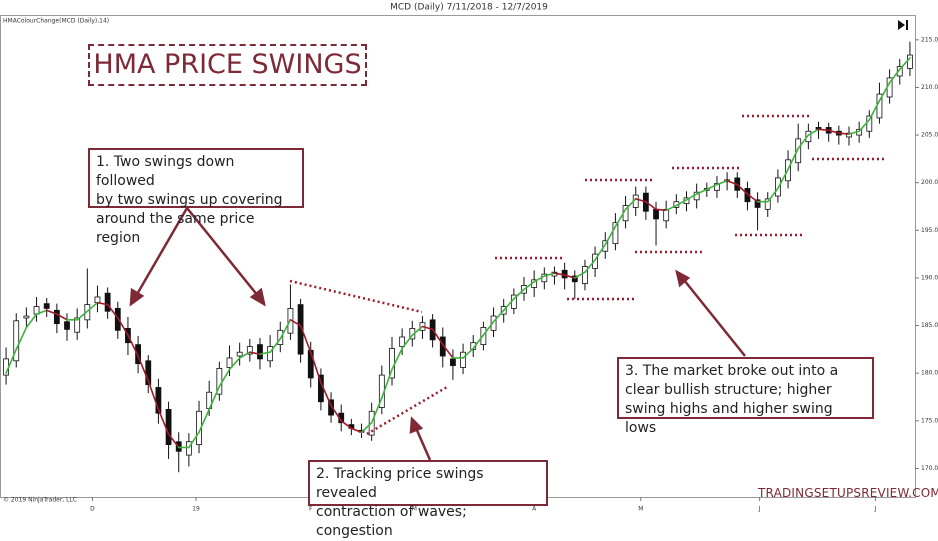 The image size is (938, 541). Describe the element at coordinates (875, 509) in the screenshot. I see `x-tick-label: J` at that location.